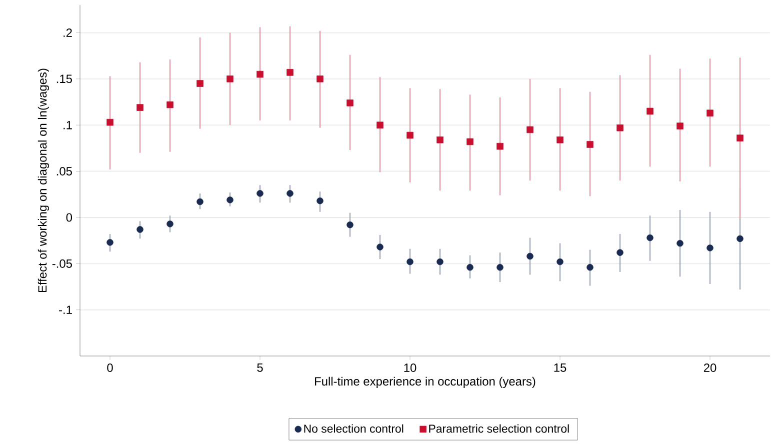 The height and width of the screenshot is (448, 771). Describe the element at coordinates (44, 180) in the screenshot. I see `y-axis-title: Effect of working on diagonal on ln(wages)` at that location.